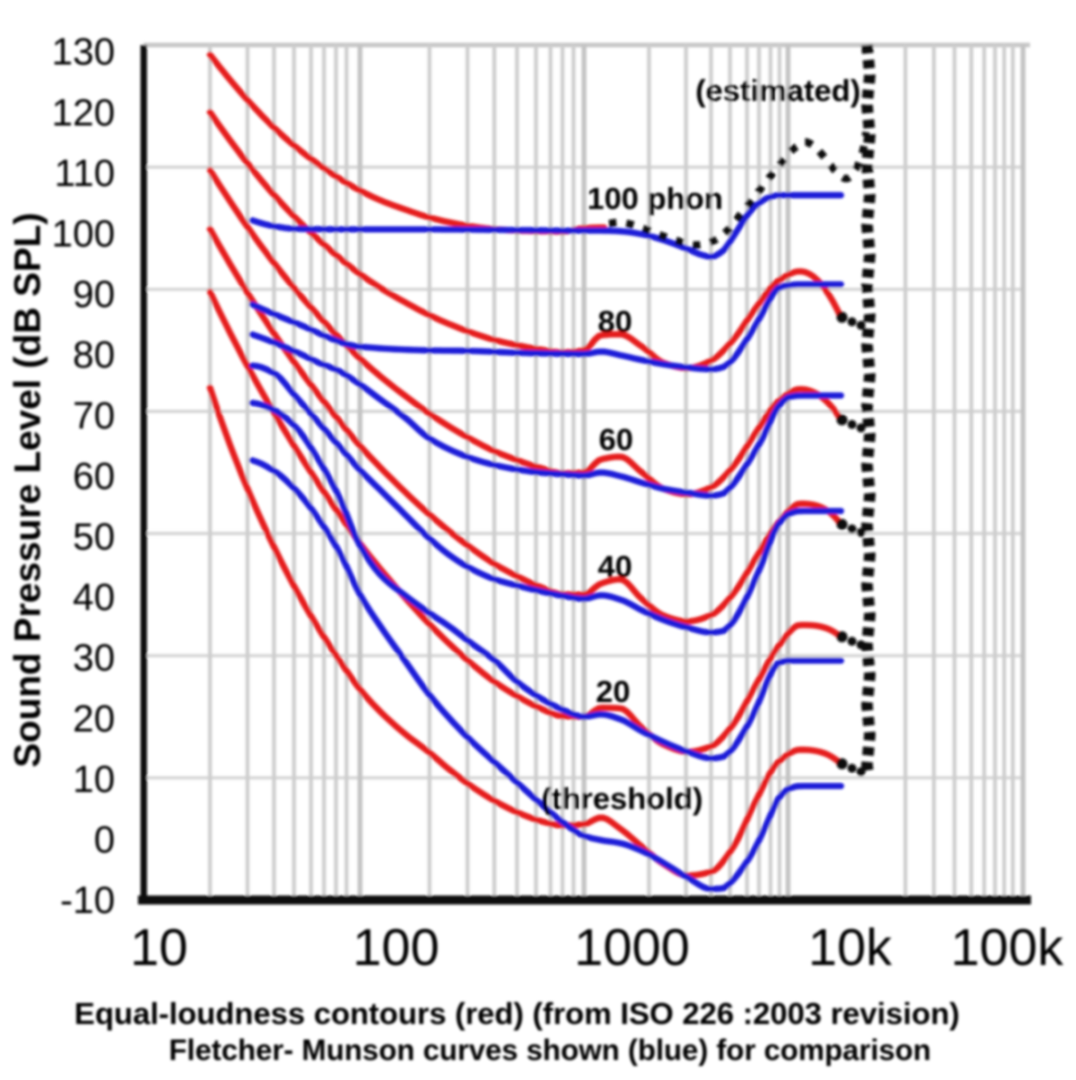  I want to click on svg-text: Sound Pressure Level (dB SPL), so click(27, 489).